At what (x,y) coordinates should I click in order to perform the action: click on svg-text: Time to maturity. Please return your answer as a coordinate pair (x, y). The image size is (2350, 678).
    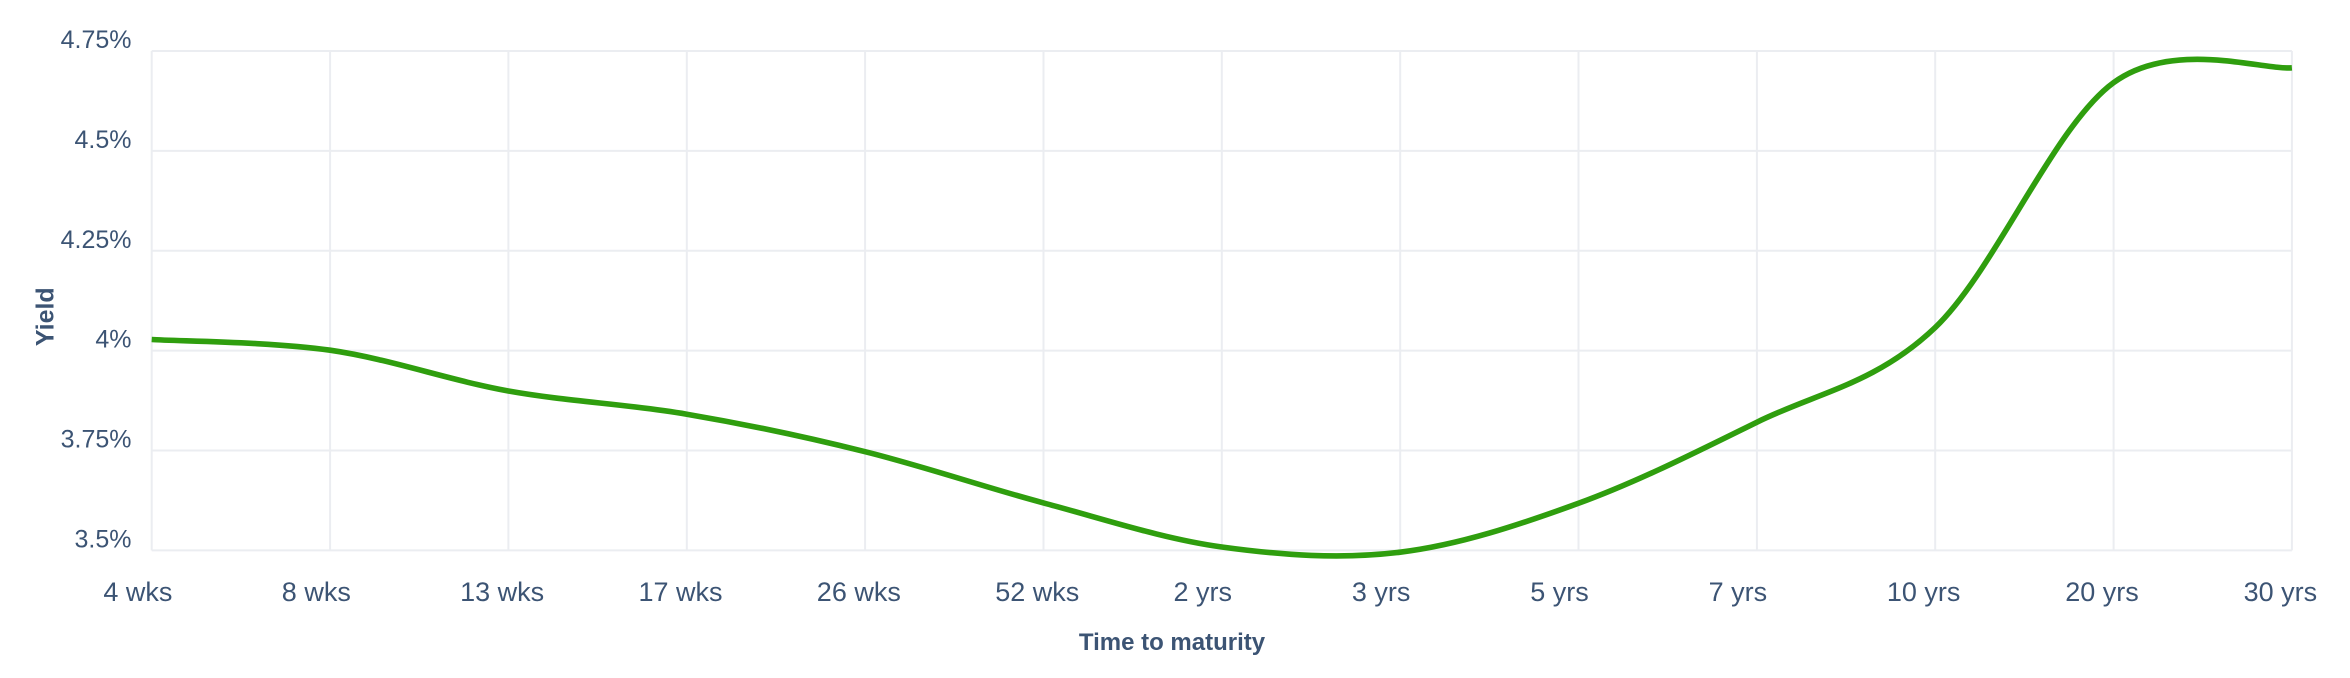
    Looking at the image, I should click on (1172, 642).